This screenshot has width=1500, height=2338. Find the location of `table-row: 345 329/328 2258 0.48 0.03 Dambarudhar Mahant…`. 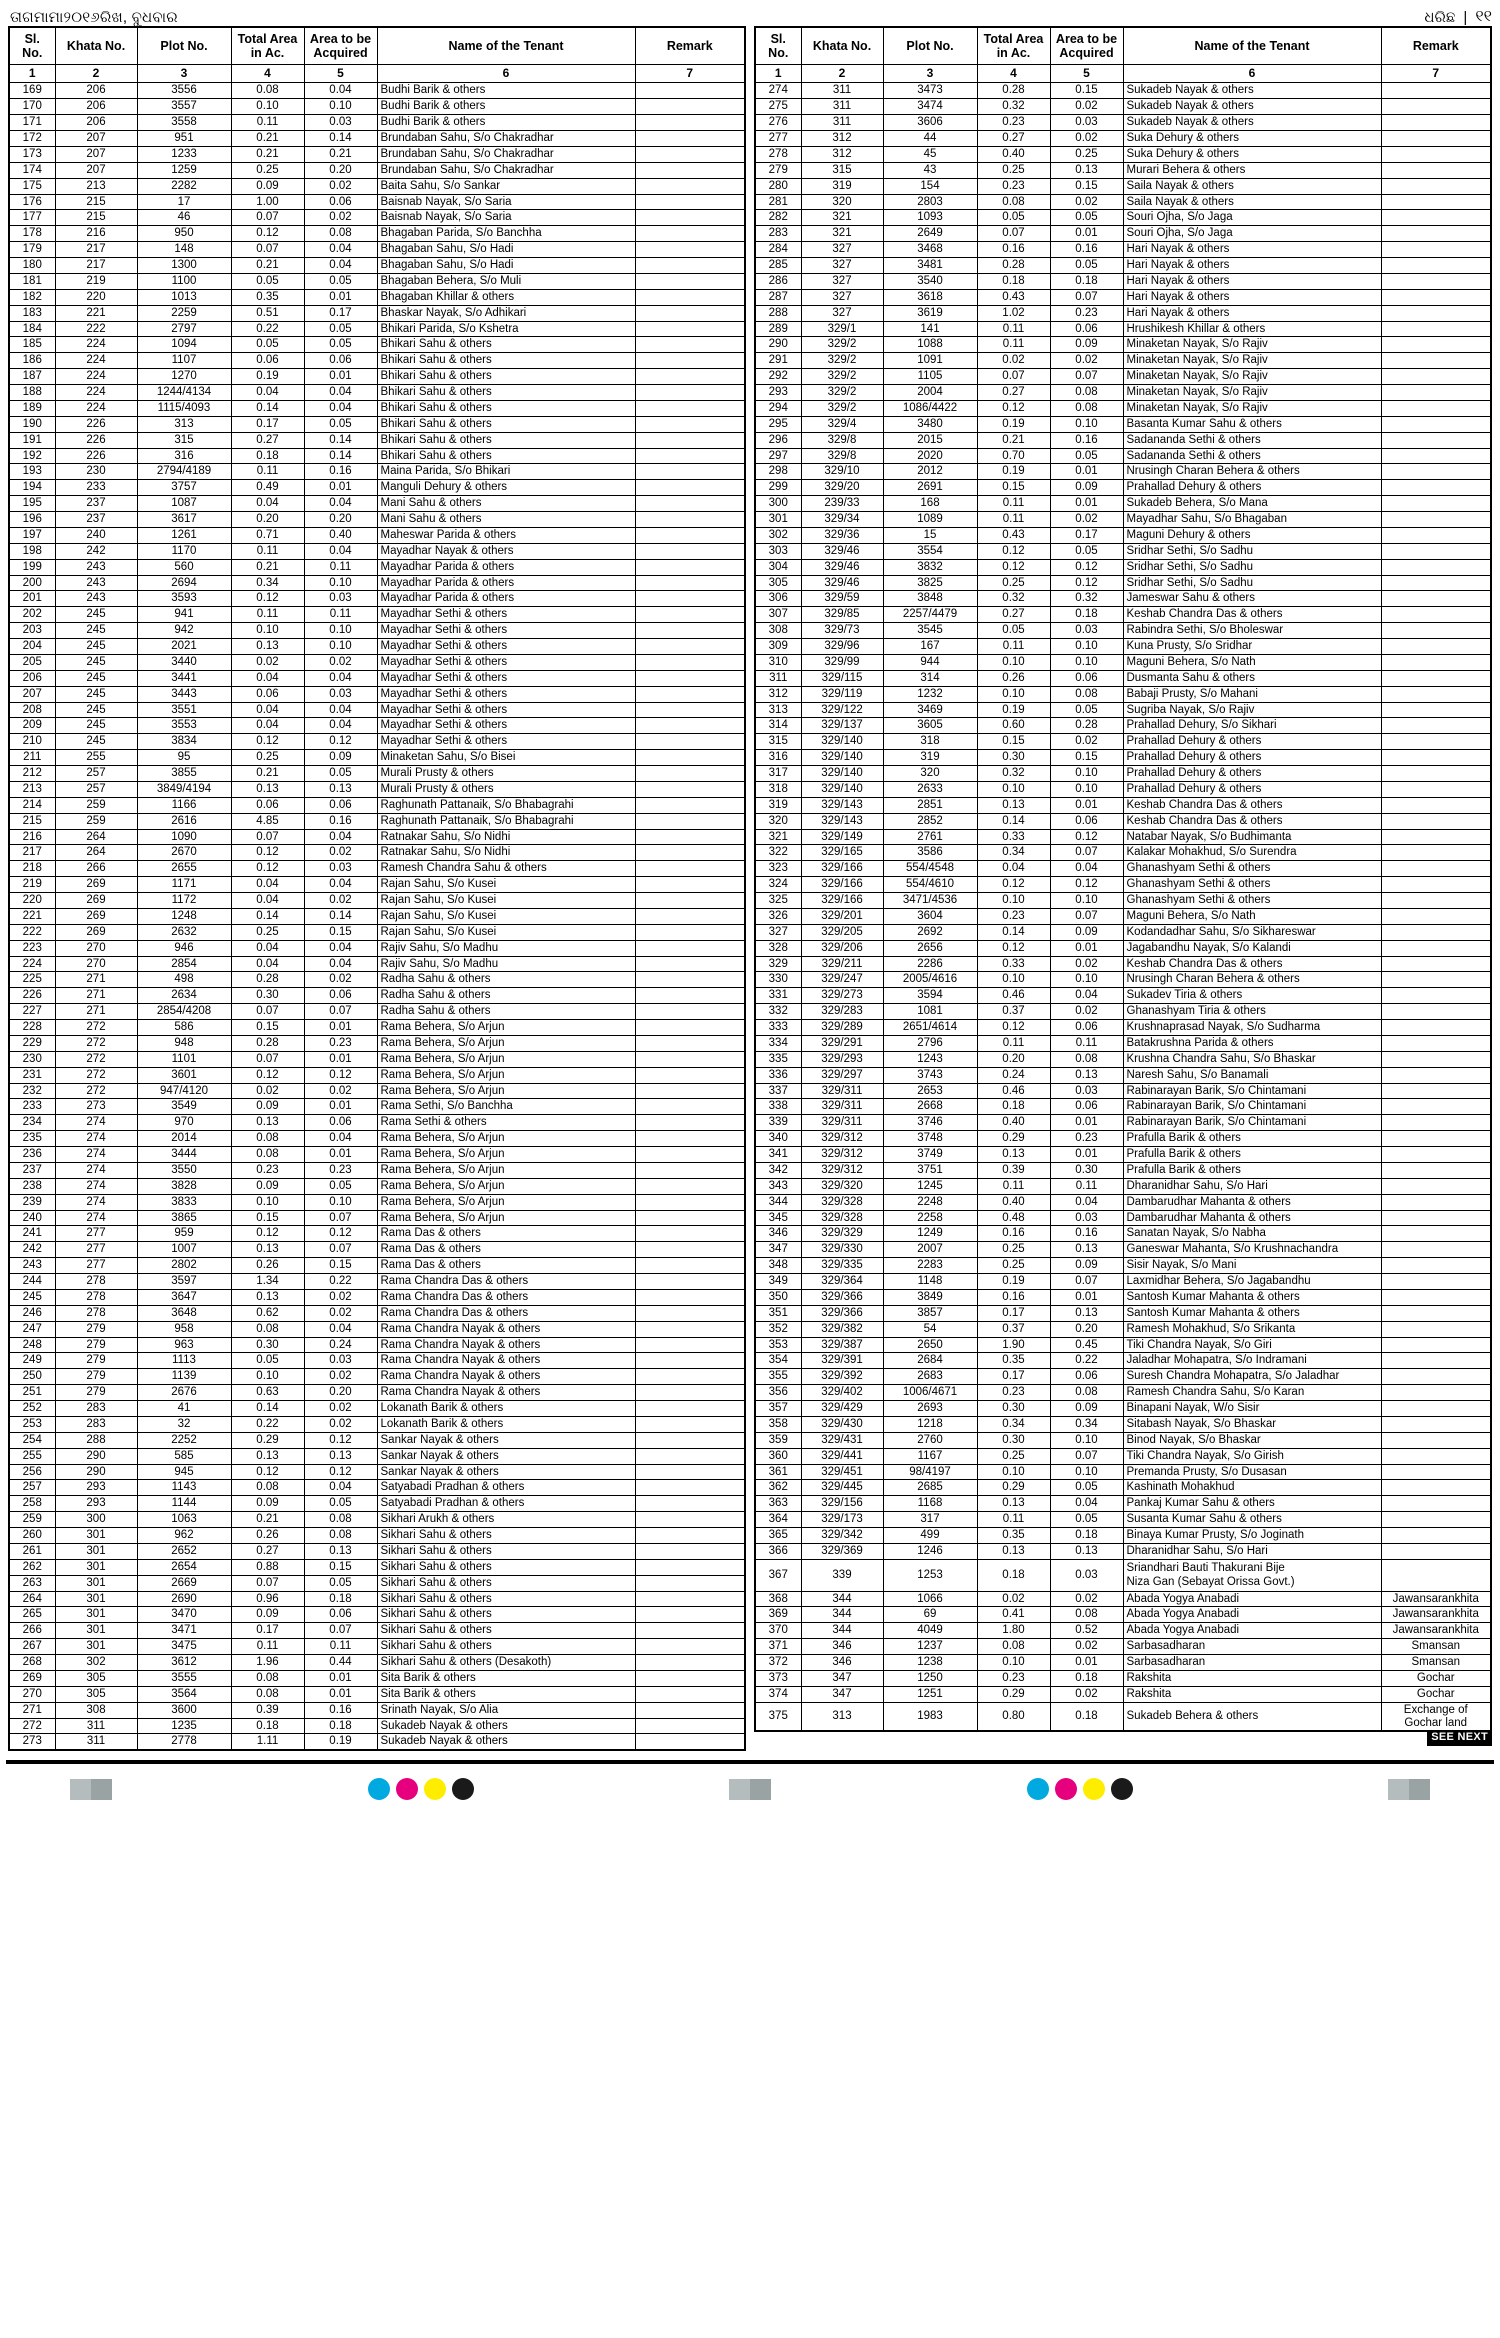

table-row: 345 329/328 2258 0.48 0.03 Dambarudhar Mahant… is located at coordinates (1123, 1218).